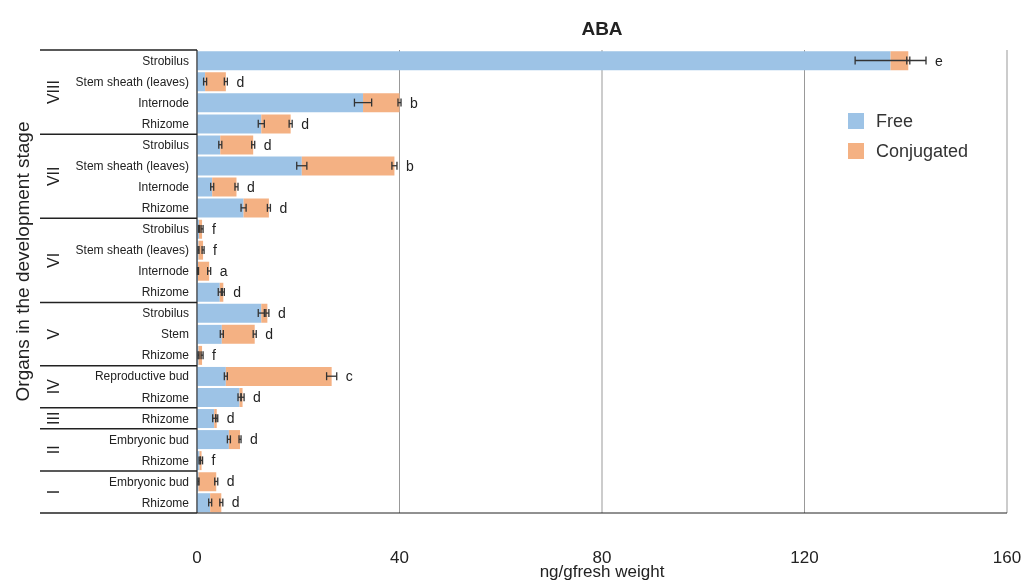 The width and height of the screenshot is (1029, 583). I want to click on y-tick-label: Reproductive bud, so click(141, 376).